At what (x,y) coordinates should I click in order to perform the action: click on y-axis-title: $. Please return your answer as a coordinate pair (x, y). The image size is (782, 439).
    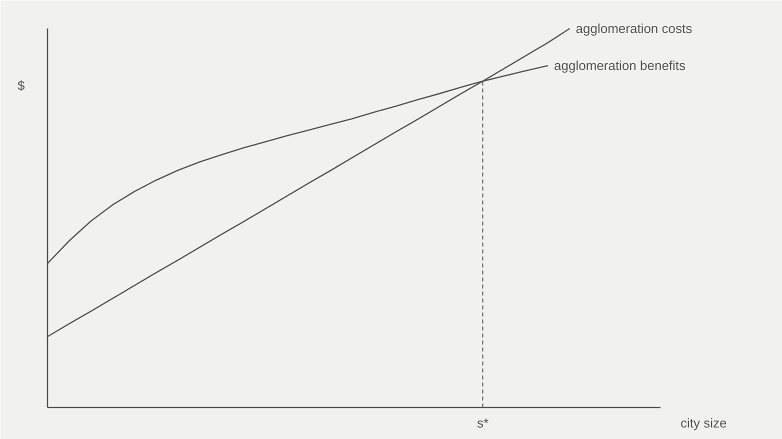
    Looking at the image, I should click on (22, 85).